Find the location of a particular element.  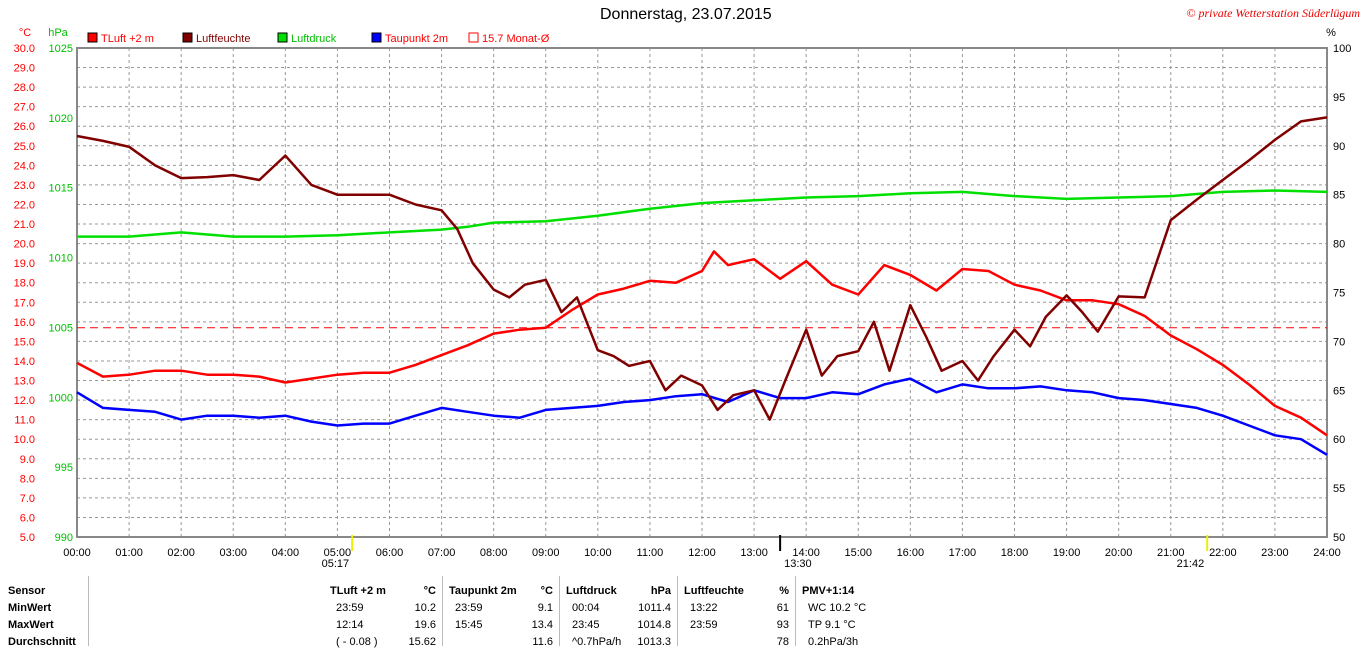

x-tick-label: 04:00 is located at coordinates (286, 553).